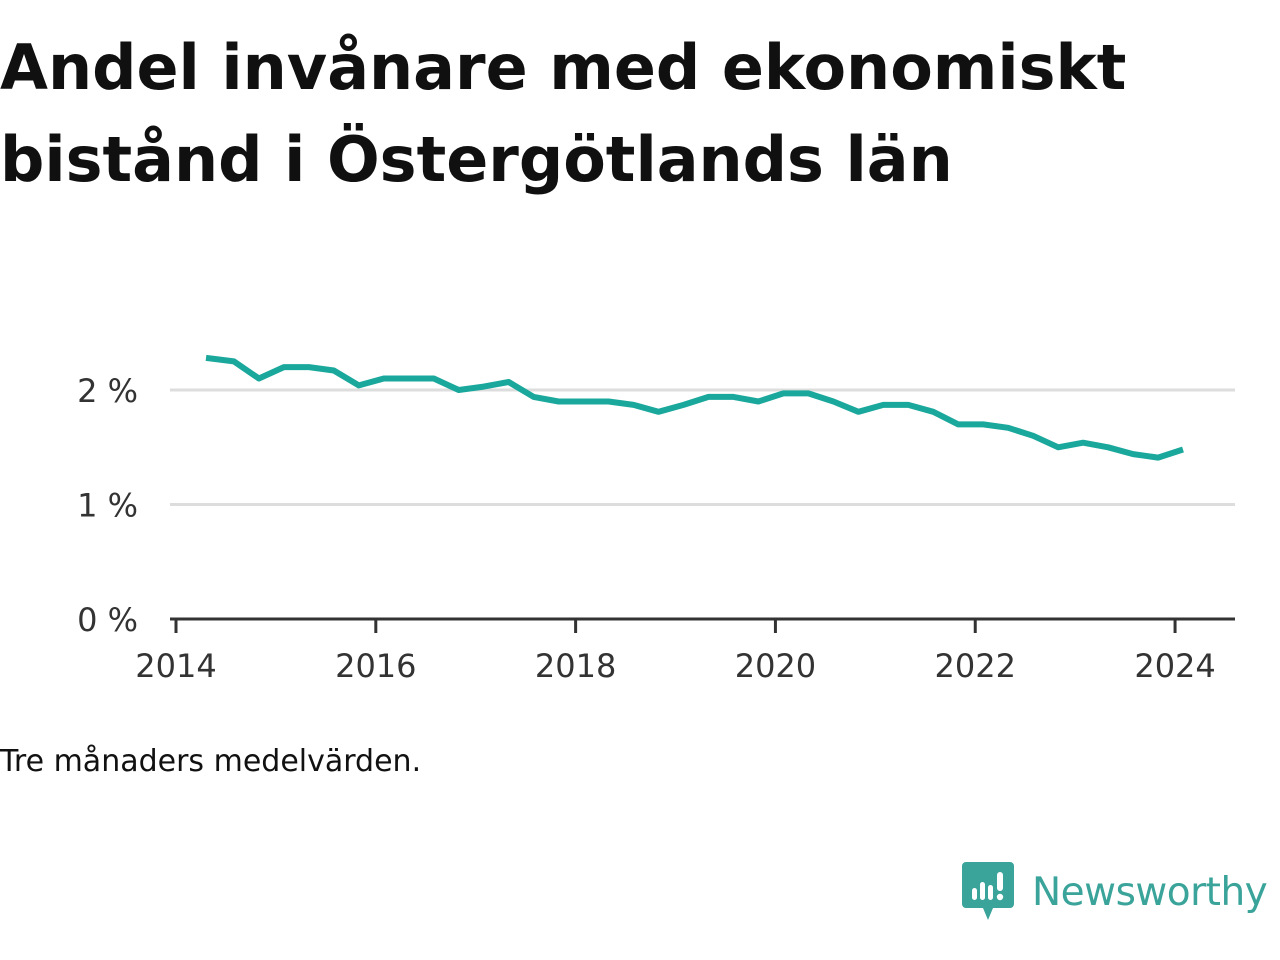 This screenshot has height=960, width=1280. Describe the element at coordinates (1174, 666) in the screenshot. I see `x-tick-label: 2024` at that location.